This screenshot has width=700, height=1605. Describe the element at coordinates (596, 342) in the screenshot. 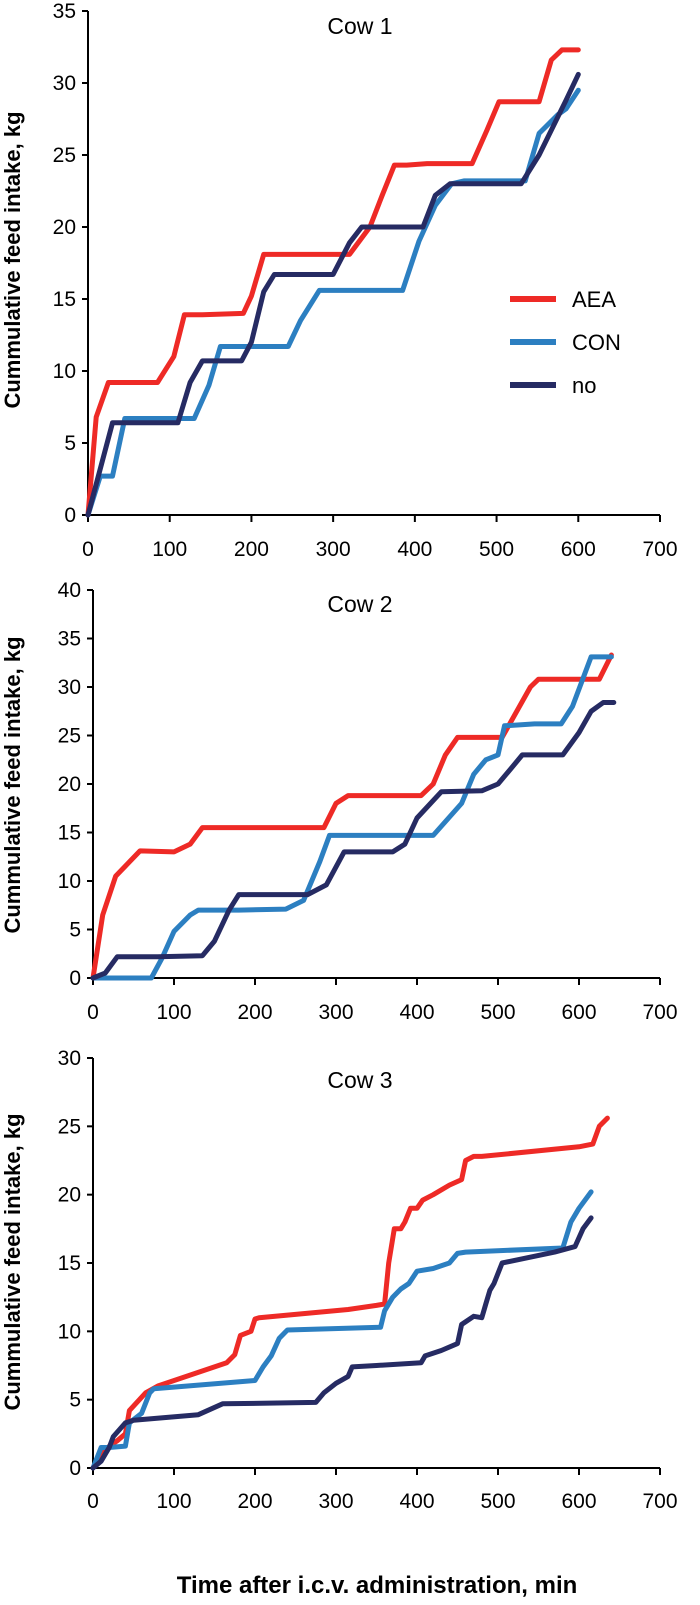

I see `legend-label-con: CON` at that location.